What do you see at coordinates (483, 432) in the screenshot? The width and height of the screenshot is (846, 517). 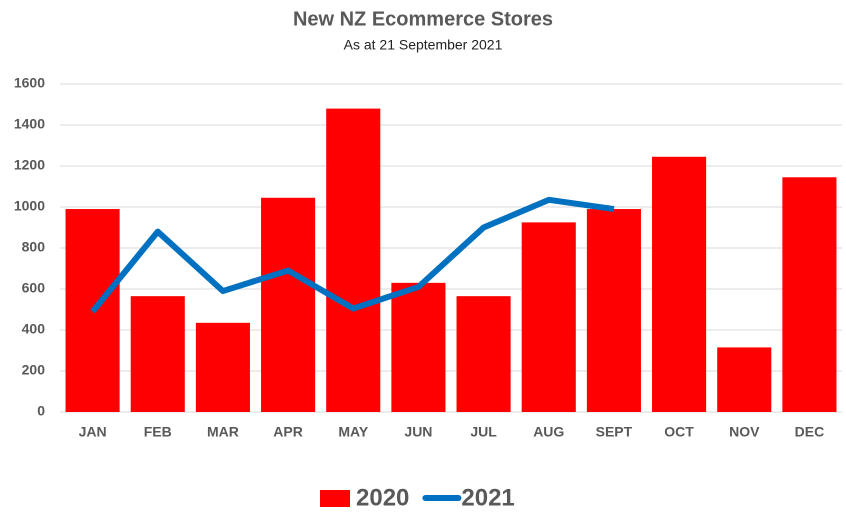 I see `x-tick-label: JUL` at bounding box center [483, 432].